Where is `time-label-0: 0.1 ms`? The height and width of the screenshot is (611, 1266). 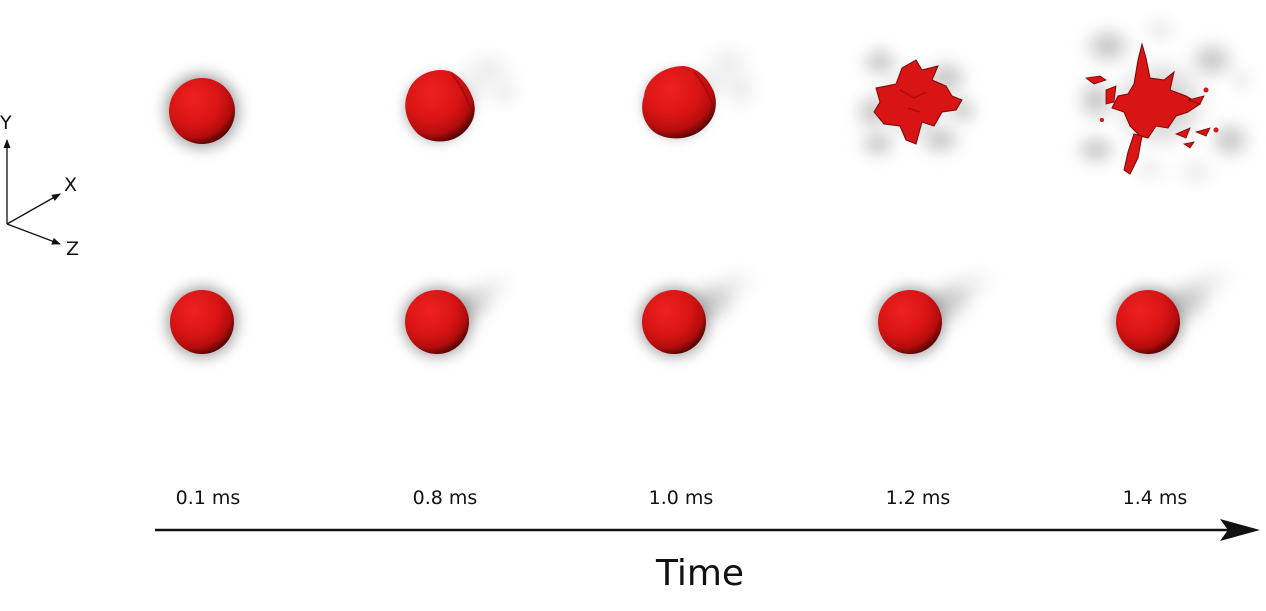
time-label-0: 0.1 ms is located at coordinates (208, 498).